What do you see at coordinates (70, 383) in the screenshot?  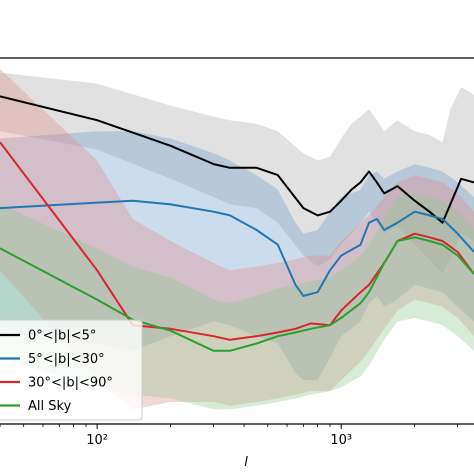 I see `legend-label: 30°<|b|<90°` at bounding box center [70, 383].